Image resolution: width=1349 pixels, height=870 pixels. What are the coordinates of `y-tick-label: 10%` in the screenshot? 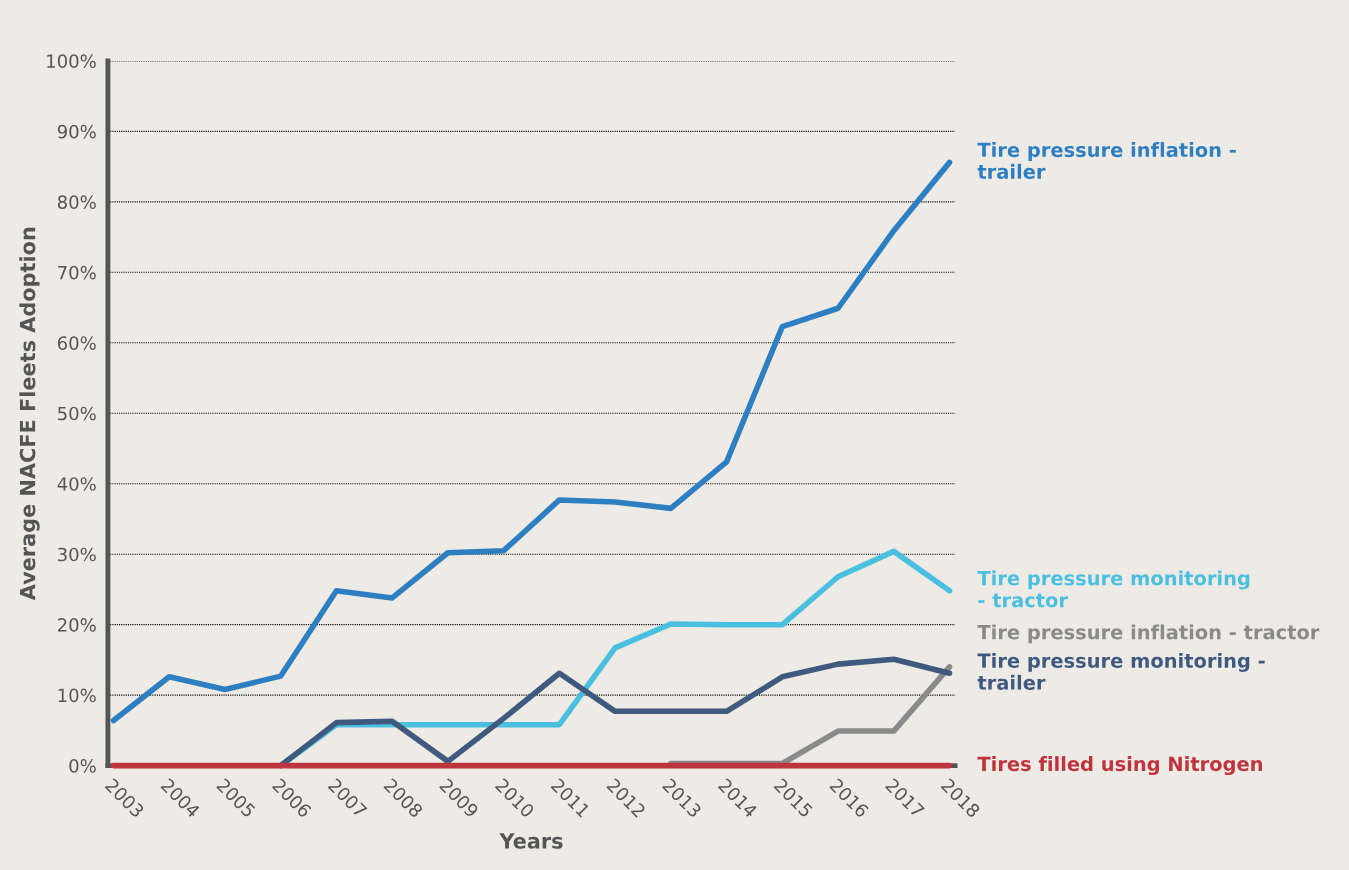 It's located at (77, 695).